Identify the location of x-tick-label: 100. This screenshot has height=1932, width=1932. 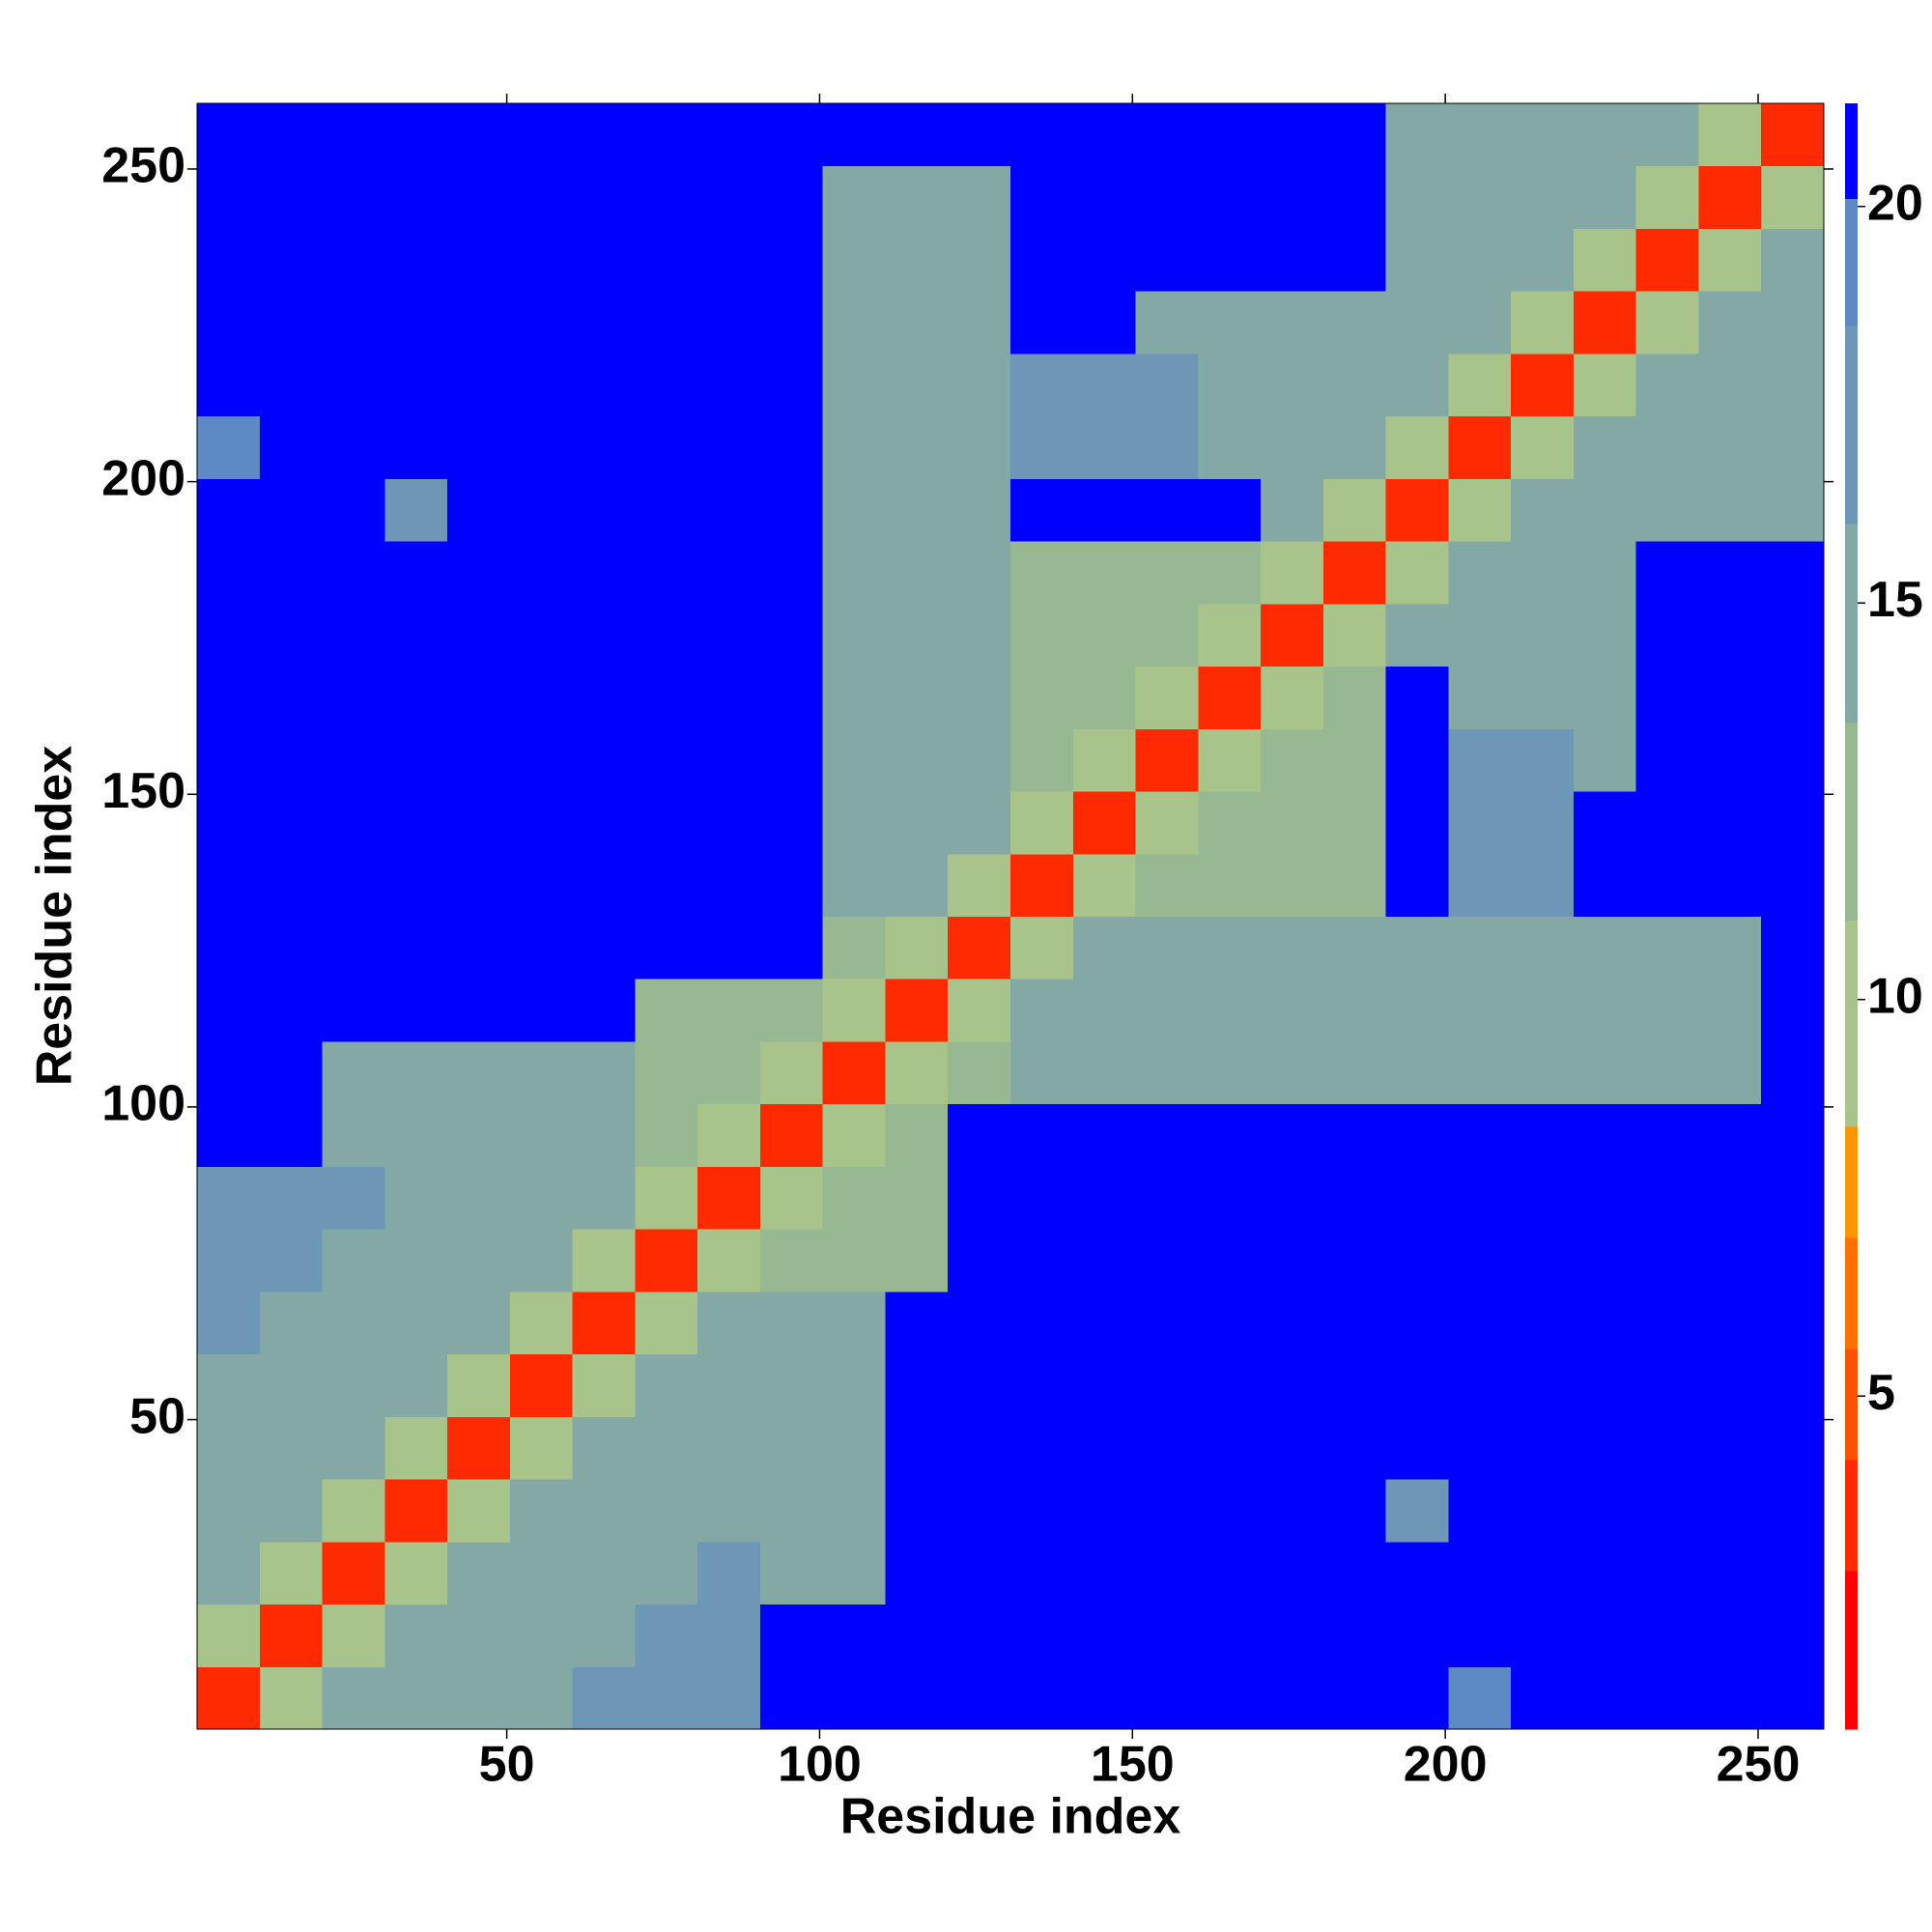
(820, 1765).